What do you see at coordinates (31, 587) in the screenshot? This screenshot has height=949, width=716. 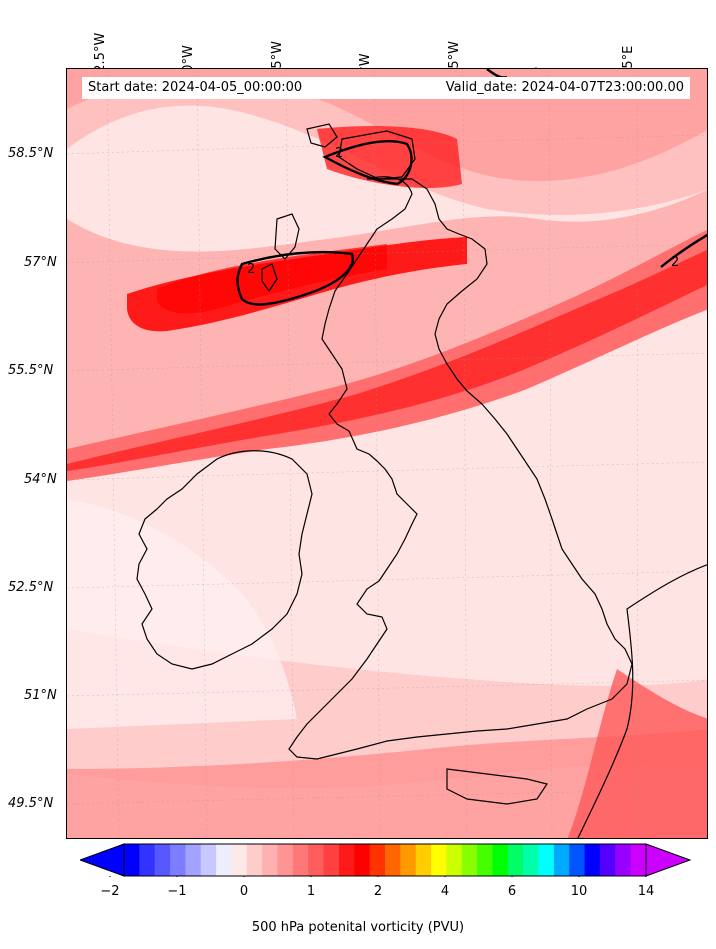 I see `lat-label-52-5n: 52.5°N` at bounding box center [31, 587].